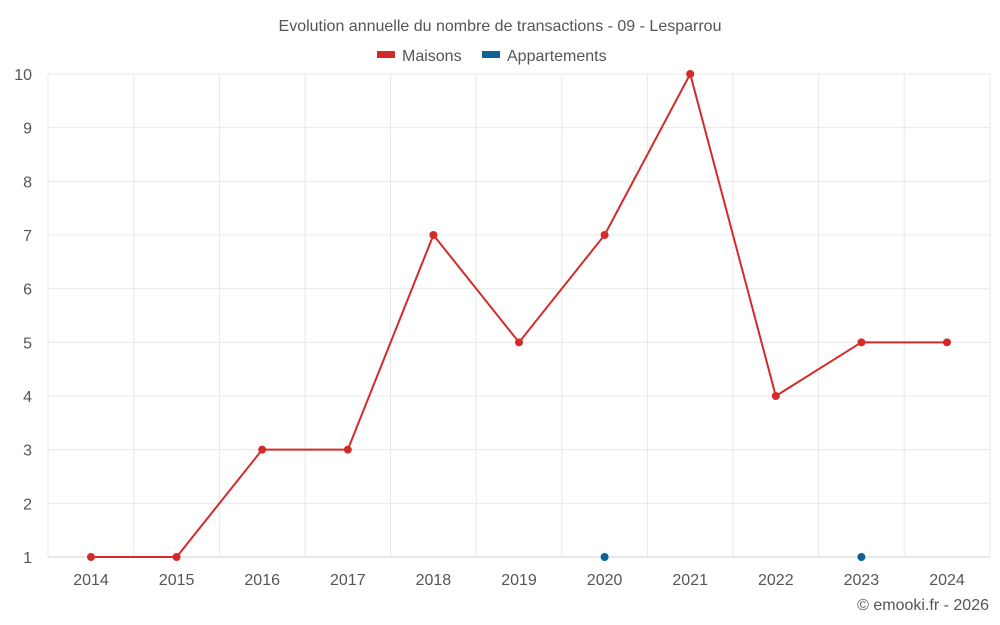 This screenshot has width=1000, height=625. What do you see at coordinates (27, 182) in the screenshot?
I see `y-tick-label: 8` at bounding box center [27, 182].